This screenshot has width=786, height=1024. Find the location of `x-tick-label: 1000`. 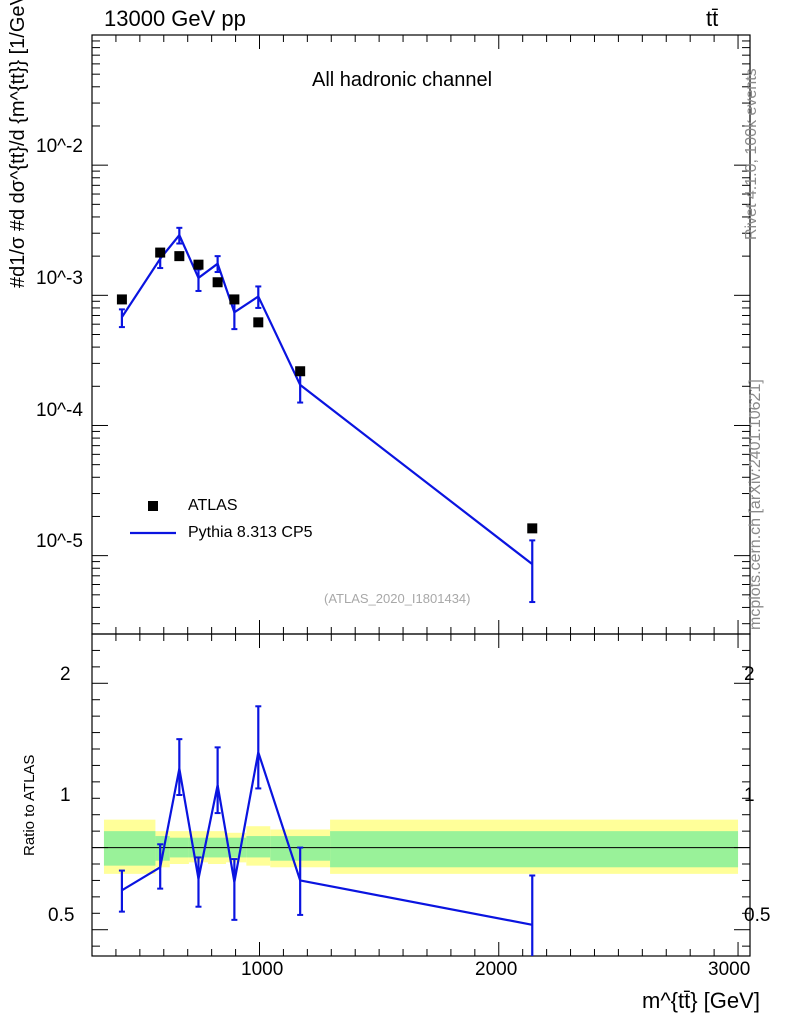

x-tick-label: 1000 is located at coordinates (262, 969).